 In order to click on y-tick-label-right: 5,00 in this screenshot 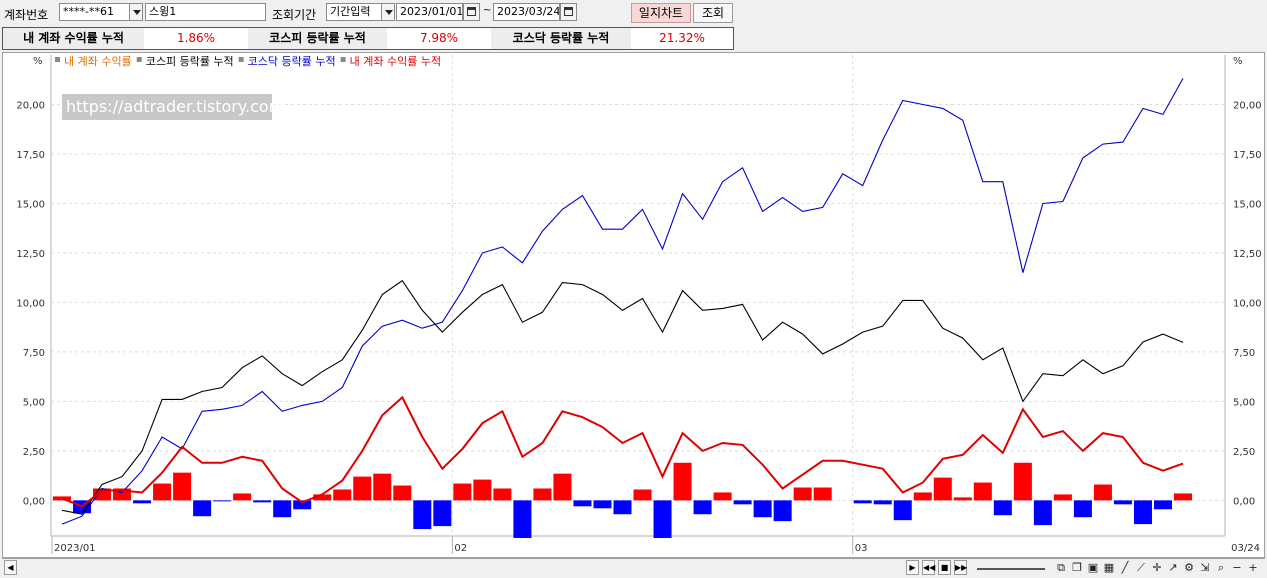, I will do `click(1244, 402)`.